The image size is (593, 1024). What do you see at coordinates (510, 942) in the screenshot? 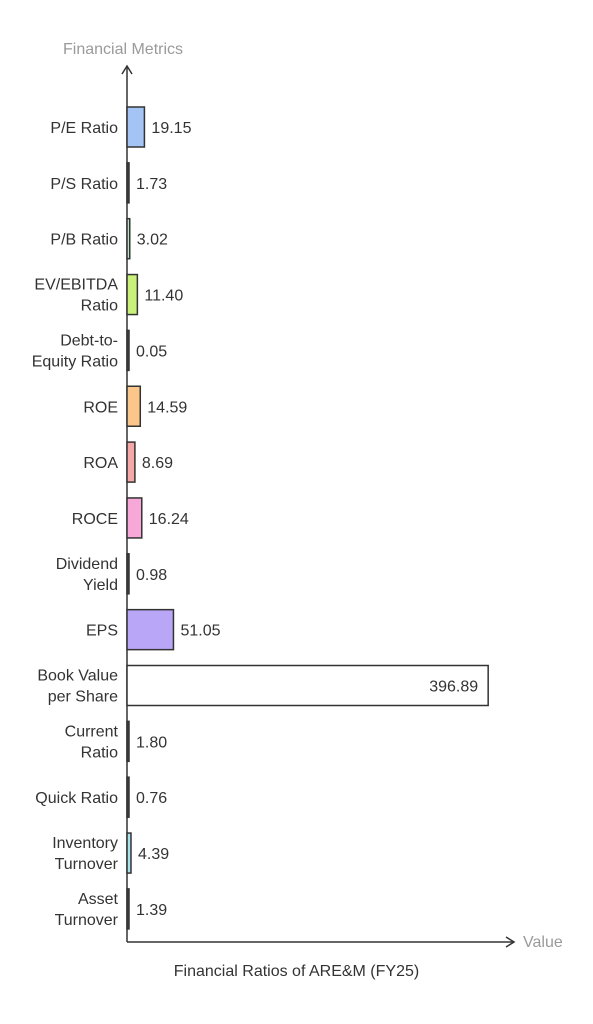
I see `x-axis-arrow` at bounding box center [510, 942].